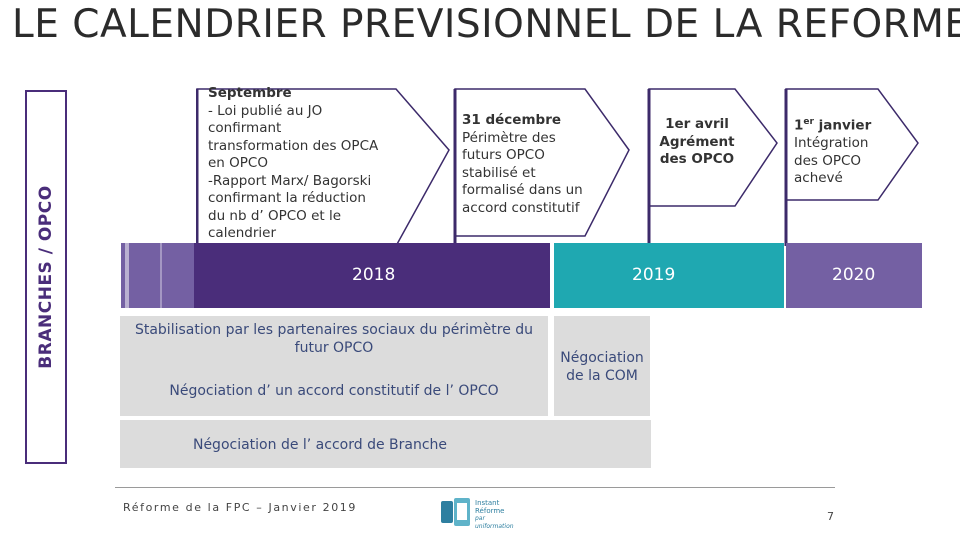  Describe the element at coordinates (287, 198) in the screenshot. I see `callout-line: confirmant la réduction` at that location.